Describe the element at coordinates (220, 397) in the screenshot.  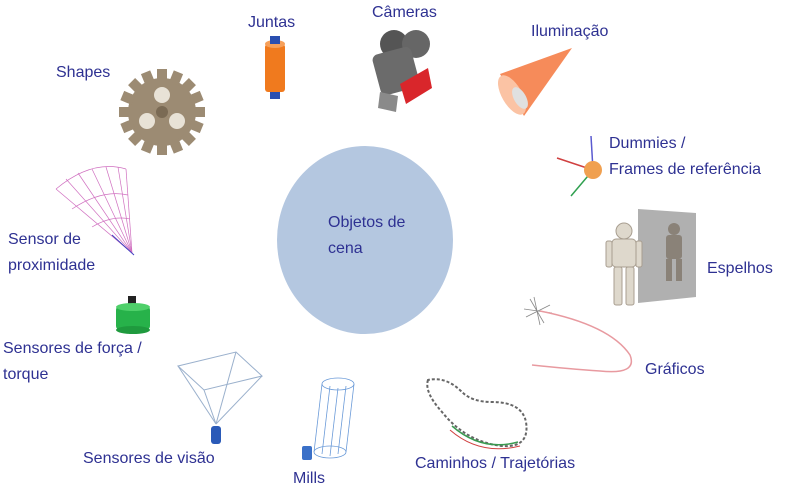
I see `vision-frustum-icon` at that location.